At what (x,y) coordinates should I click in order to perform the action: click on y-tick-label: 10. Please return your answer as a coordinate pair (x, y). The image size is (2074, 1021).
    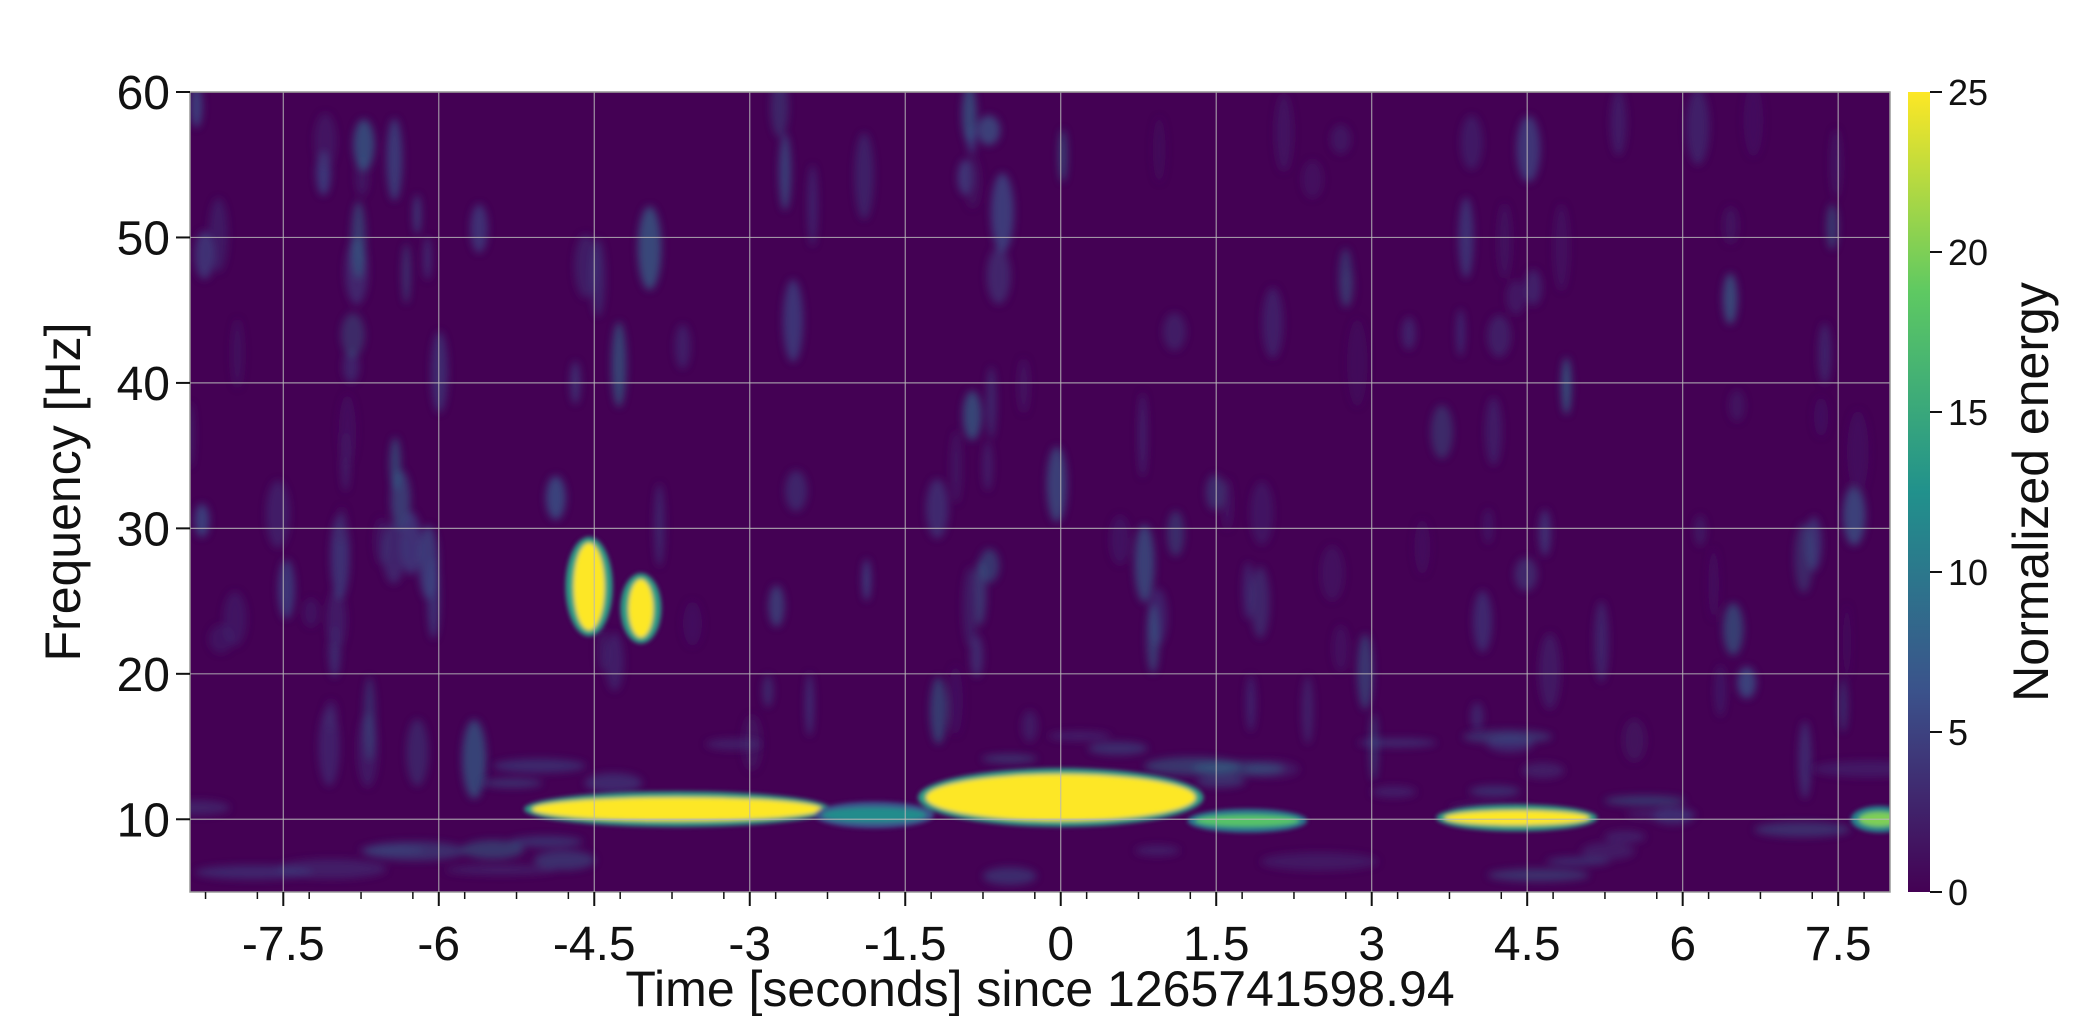
    Looking at the image, I should click on (143, 820).